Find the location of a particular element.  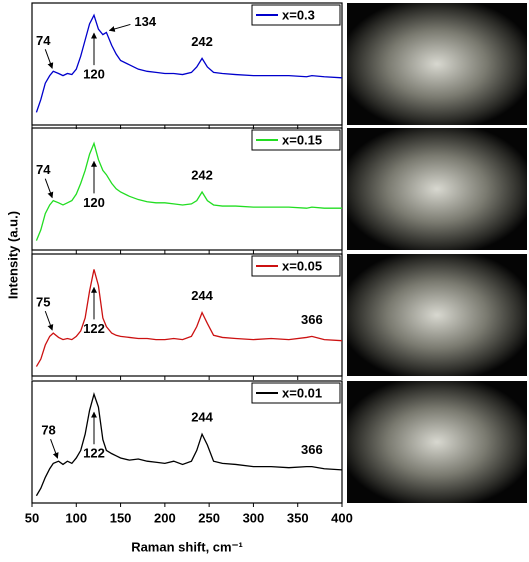

x-tick-label: 50 is located at coordinates (32, 517).